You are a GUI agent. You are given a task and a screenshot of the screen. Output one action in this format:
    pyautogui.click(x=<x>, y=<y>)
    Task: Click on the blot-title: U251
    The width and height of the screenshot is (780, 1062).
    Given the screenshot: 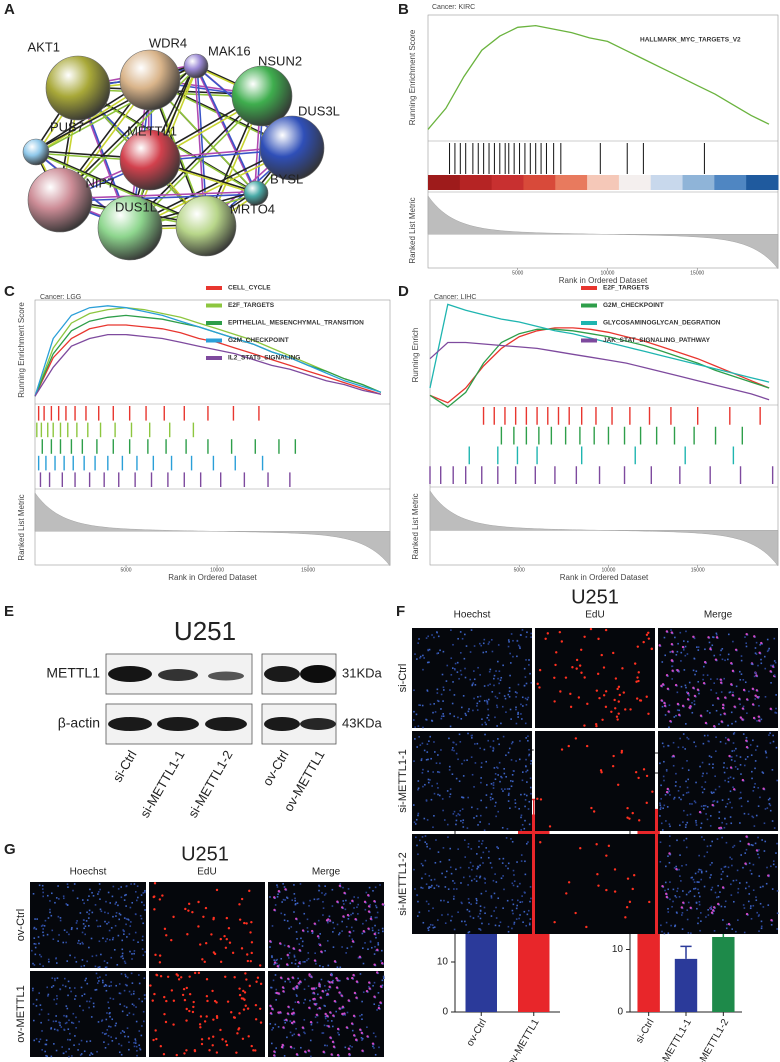 What is the action you would take?
    pyautogui.click(x=205, y=631)
    